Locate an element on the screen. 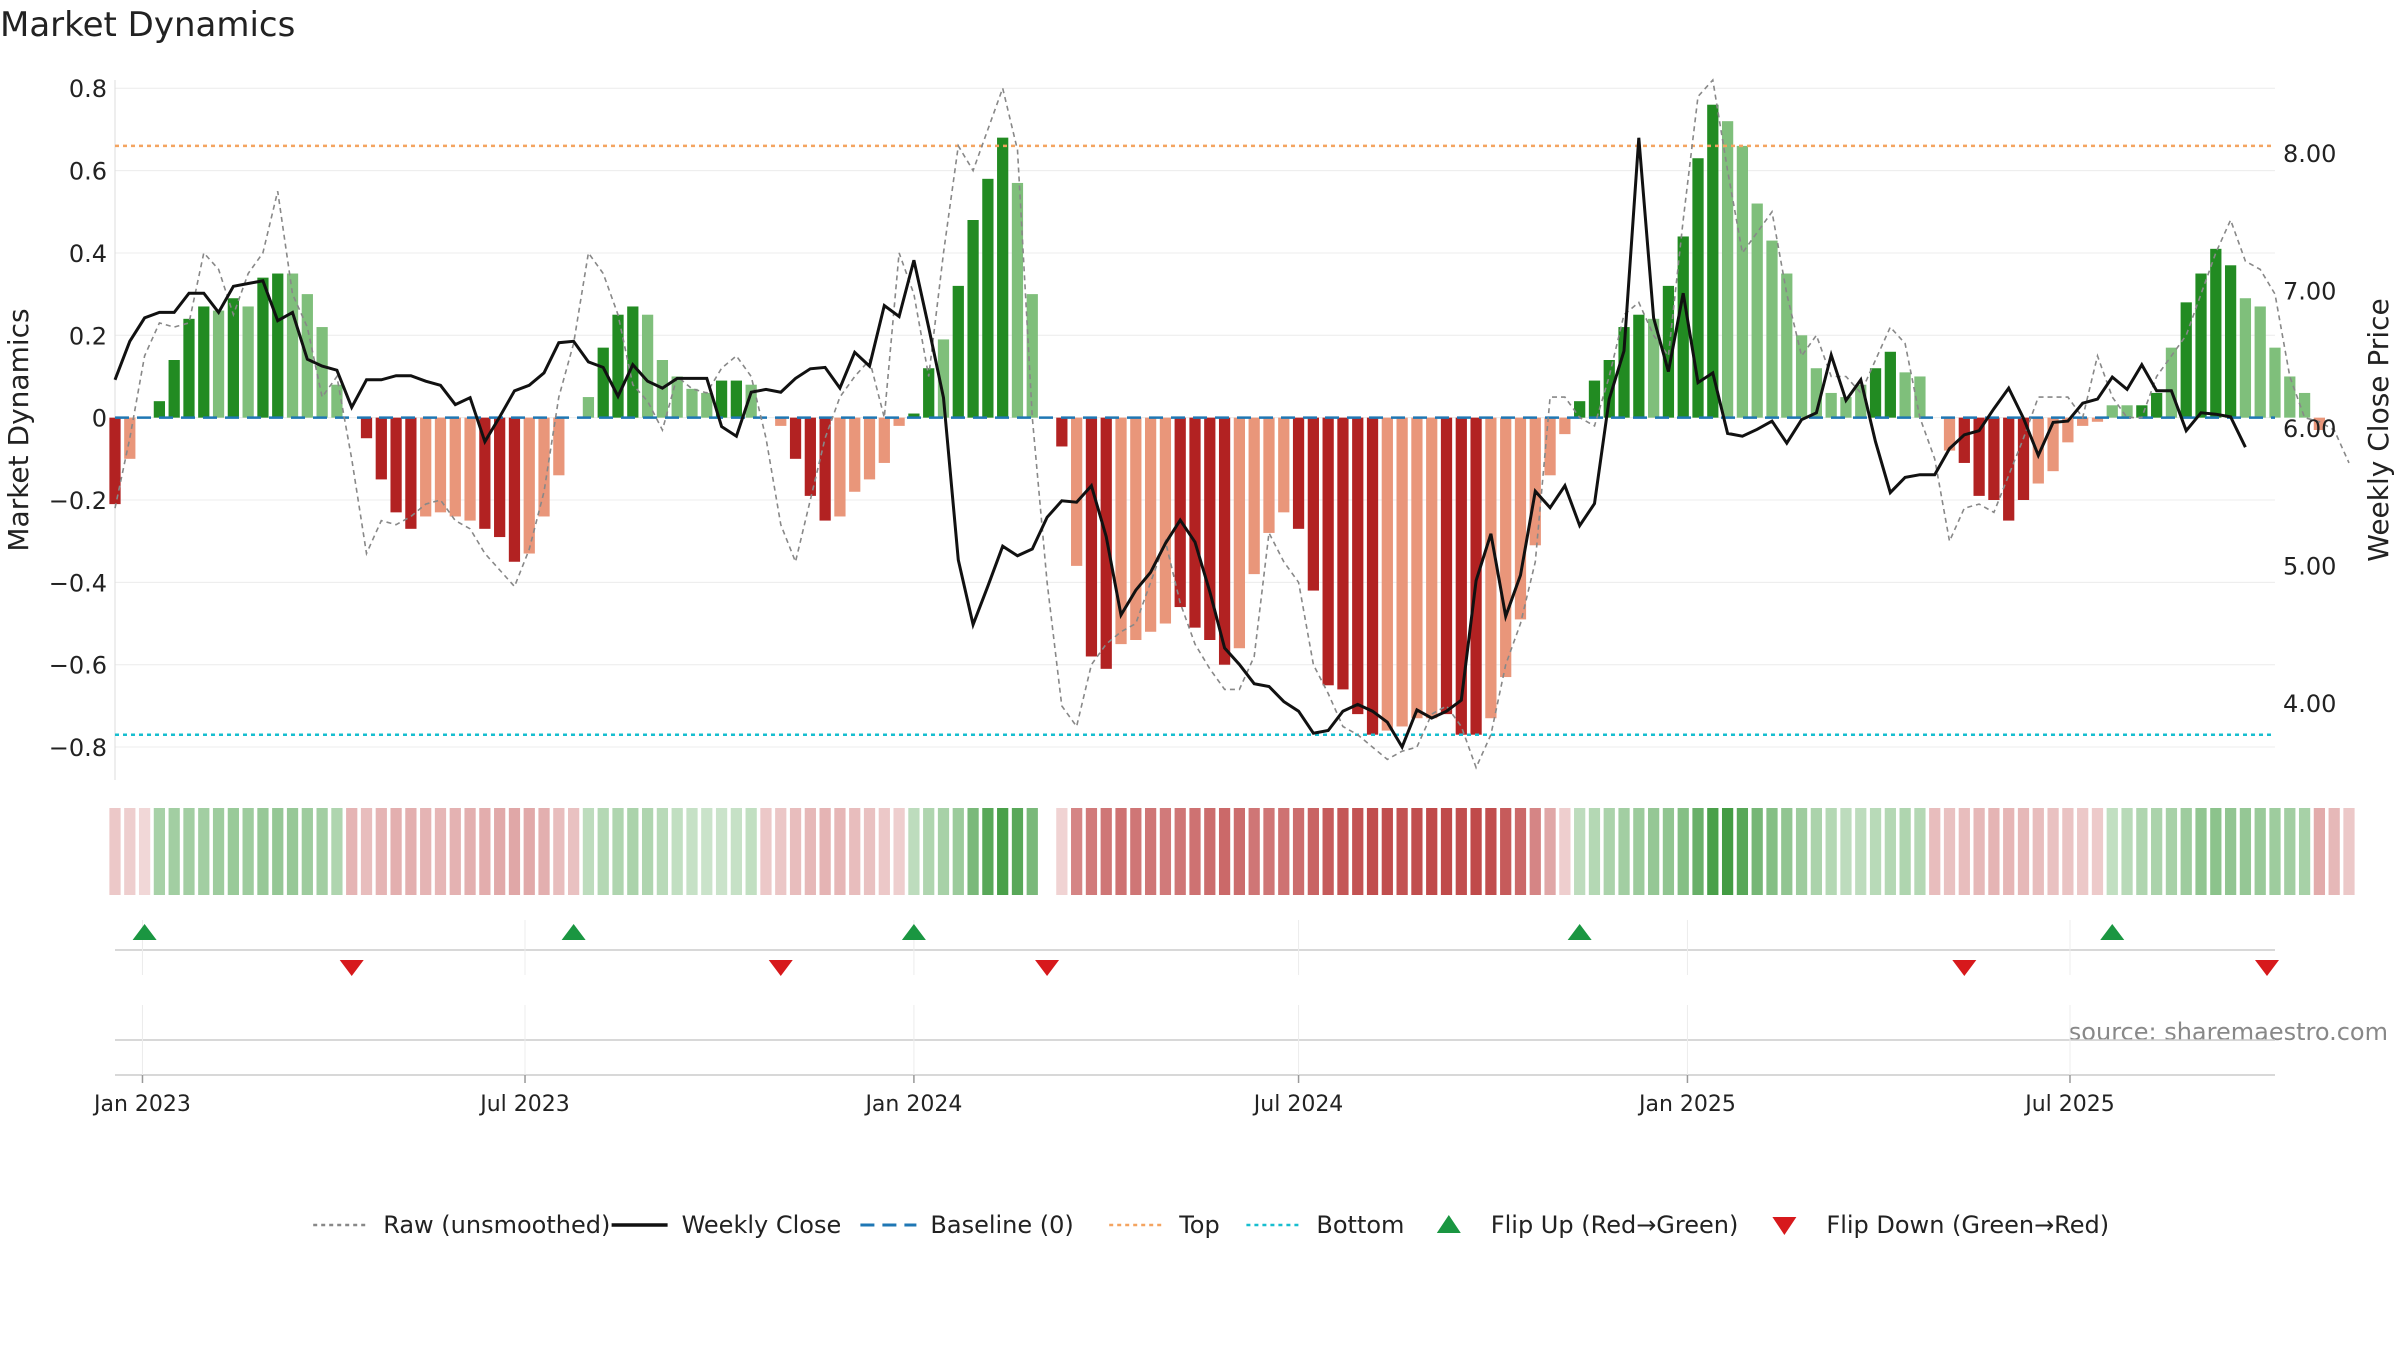  y-tick-label: 0.4 is located at coordinates (88, 254).